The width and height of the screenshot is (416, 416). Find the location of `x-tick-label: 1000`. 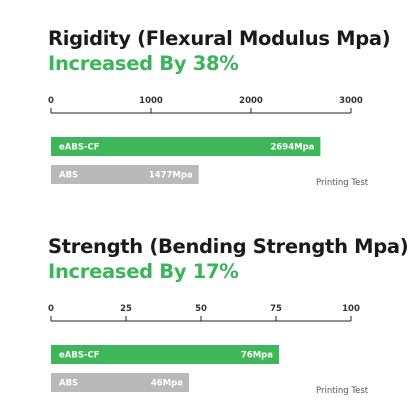

x-tick-label: 1000 is located at coordinates (151, 101).